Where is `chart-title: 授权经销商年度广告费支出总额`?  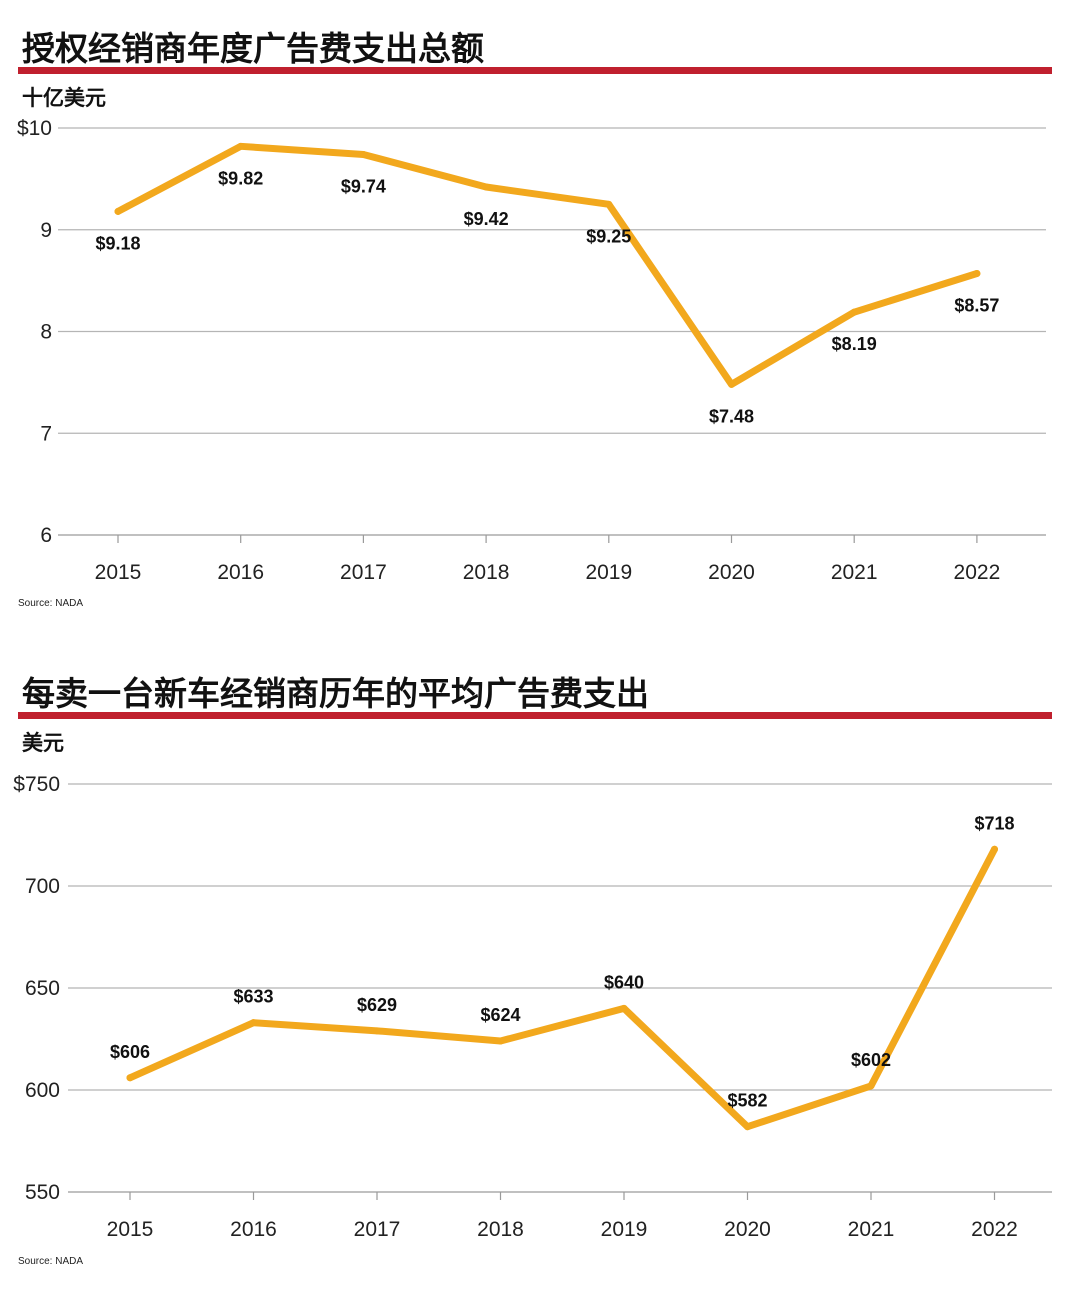
chart-title: 授权经销商年度广告费支出总额 is located at coordinates (253, 48).